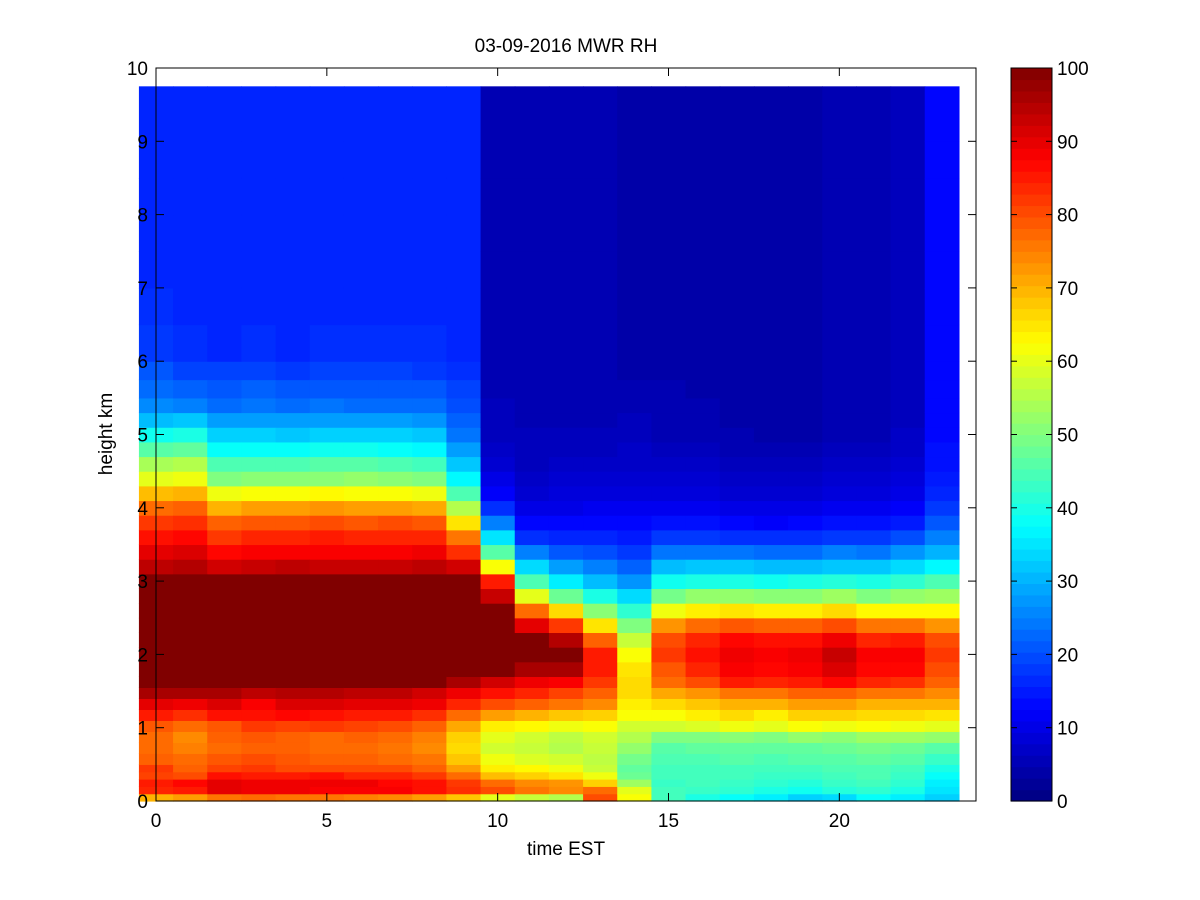 The height and width of the screenshot is (900, 1200). I want to click on y-tick-label: 9, so click(142, 142).